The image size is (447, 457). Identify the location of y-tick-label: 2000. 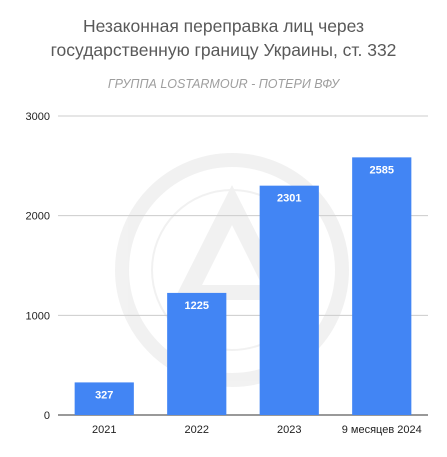
(38, 217).